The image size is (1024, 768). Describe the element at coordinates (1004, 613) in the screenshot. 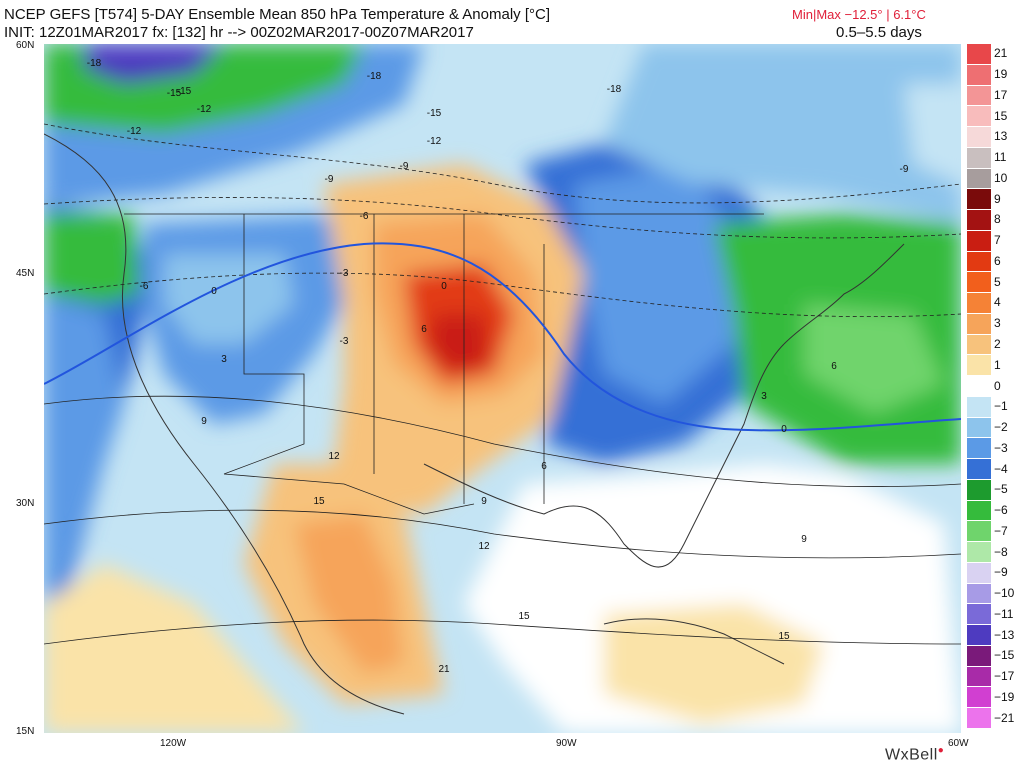

I see `color-scale-label: −11` at that location.